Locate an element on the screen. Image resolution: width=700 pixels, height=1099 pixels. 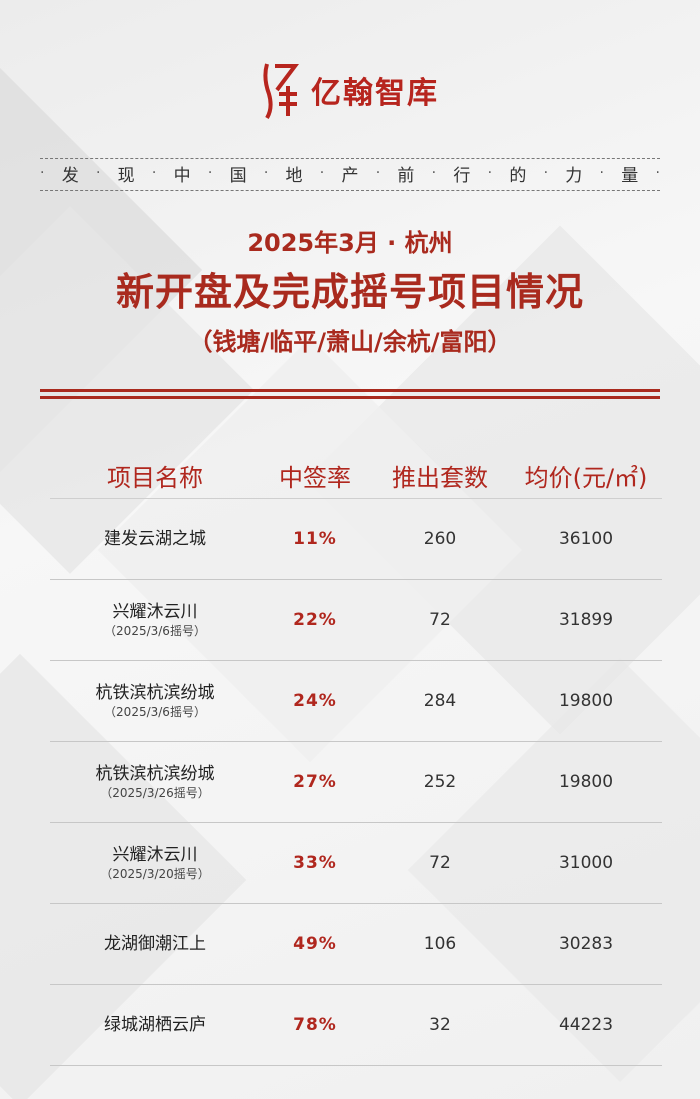
tagline-char: 发 is located at coordinates (70, 175).